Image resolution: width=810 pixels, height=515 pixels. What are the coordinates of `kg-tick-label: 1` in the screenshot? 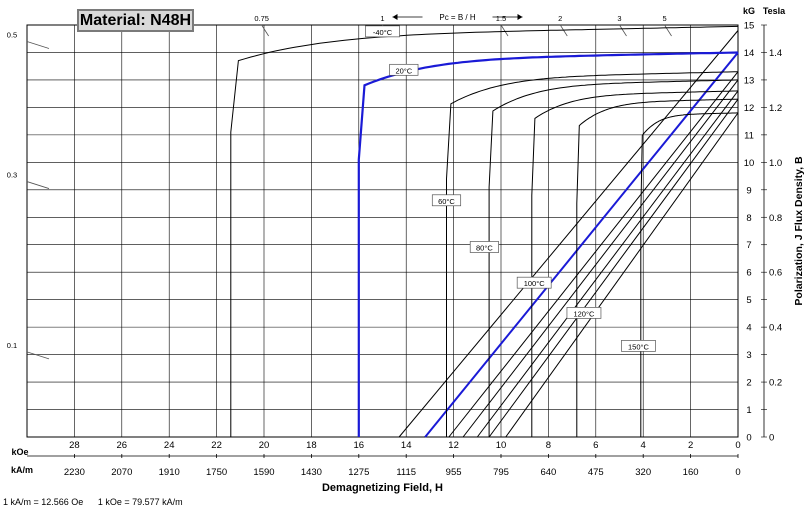 It's located at (748, 410).